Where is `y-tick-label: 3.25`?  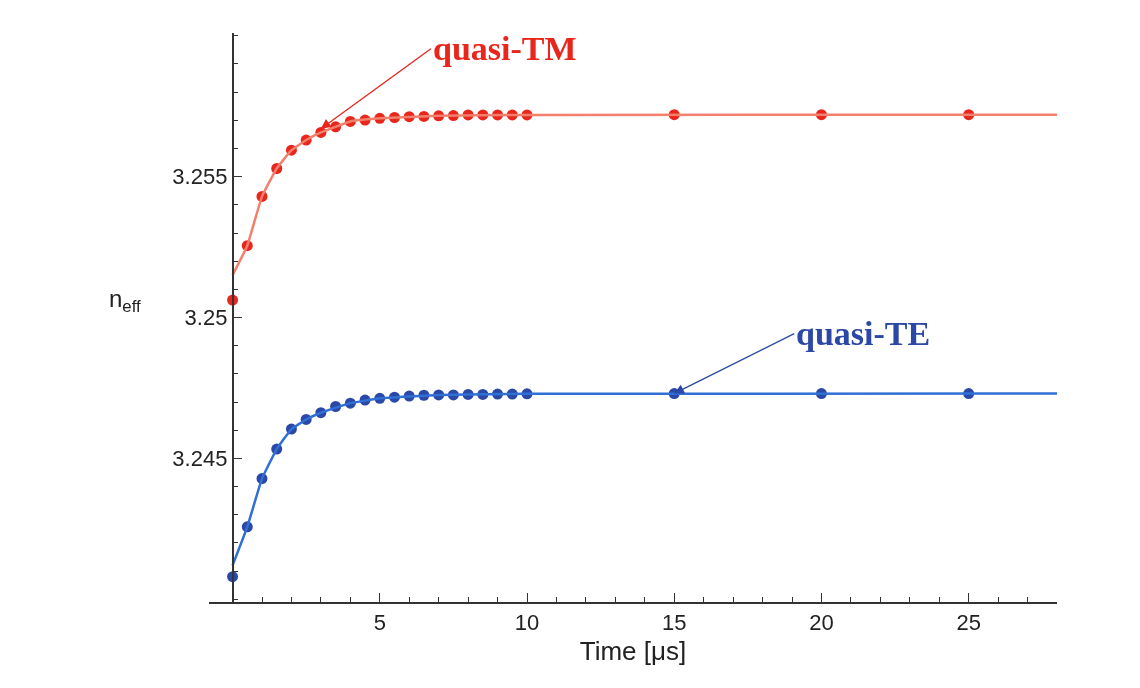 y-tick-label: 3.25 is located at coordinates (206, 318).